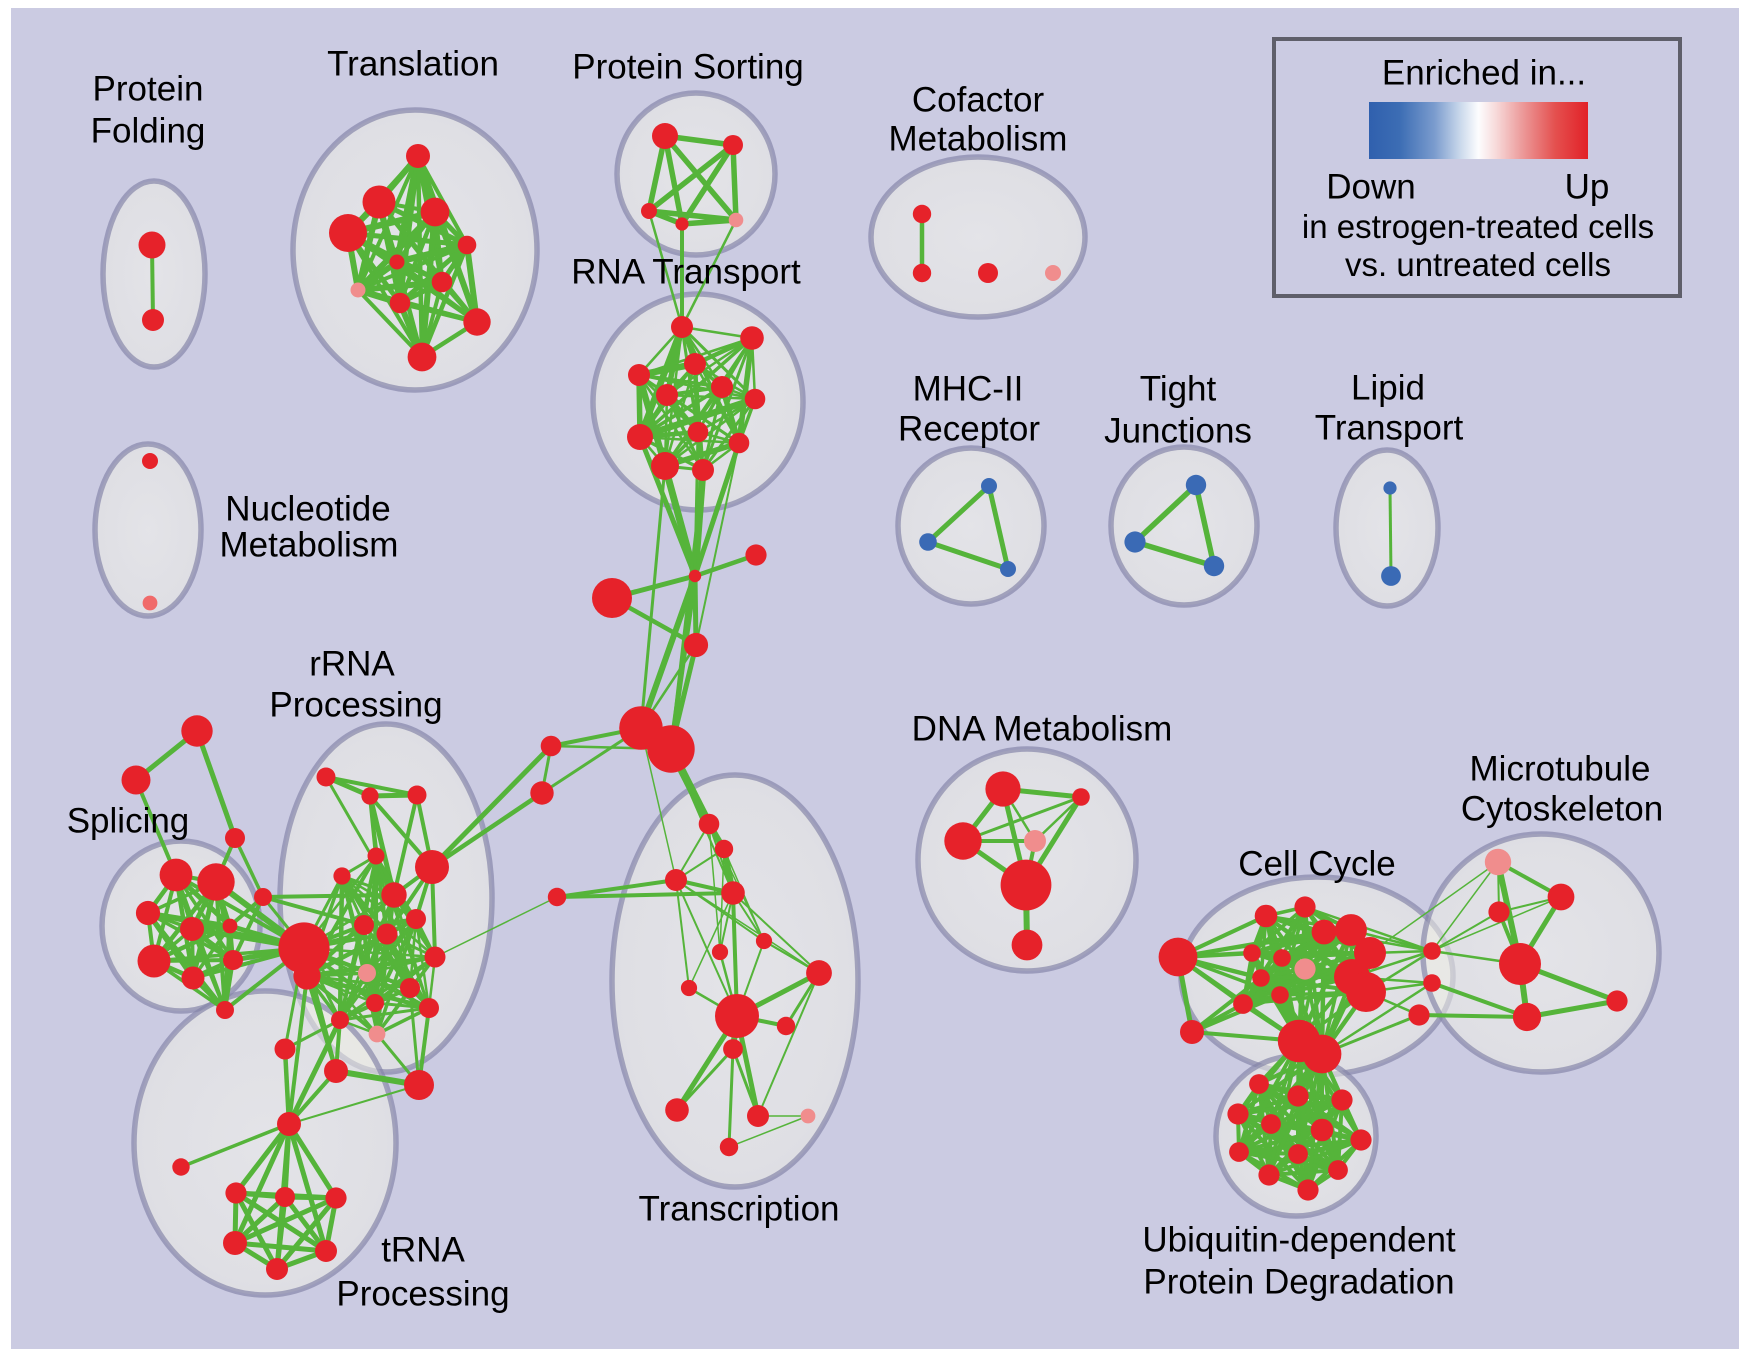 This screenshot has height=1365, width=1750. I want to click on svg-text: Cofactor, so click(978, 100).